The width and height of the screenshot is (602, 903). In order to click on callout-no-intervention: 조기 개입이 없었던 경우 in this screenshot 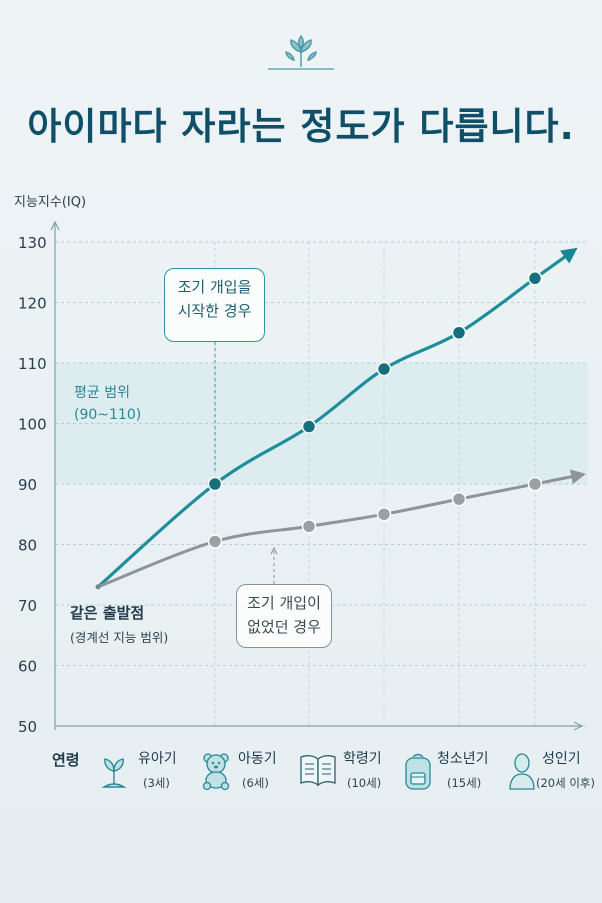, I will do `click(284, 616)`.